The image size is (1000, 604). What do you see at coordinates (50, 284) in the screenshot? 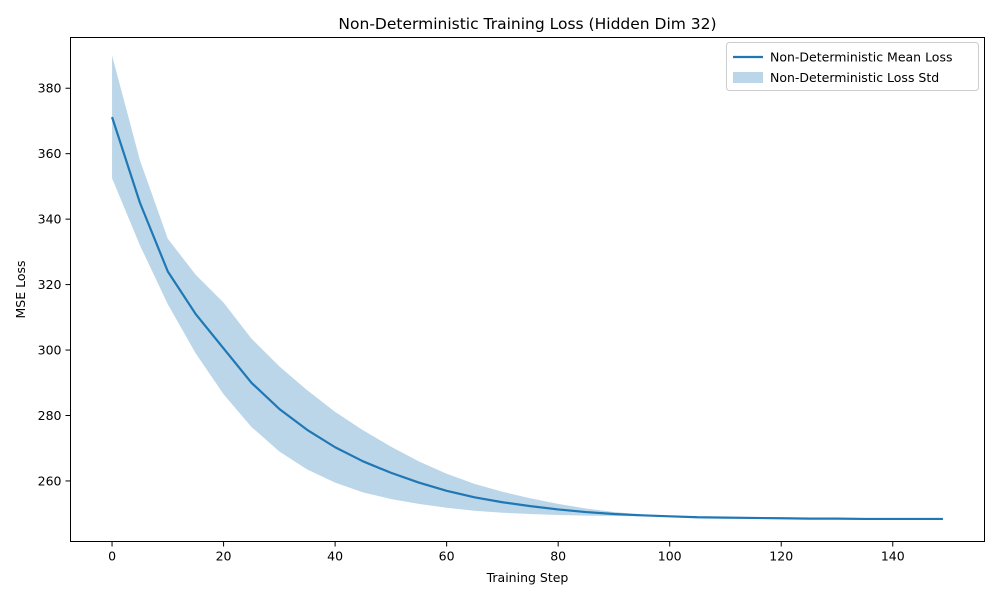
I see `y-tick-label: 320` at bounding box center [50, 284].